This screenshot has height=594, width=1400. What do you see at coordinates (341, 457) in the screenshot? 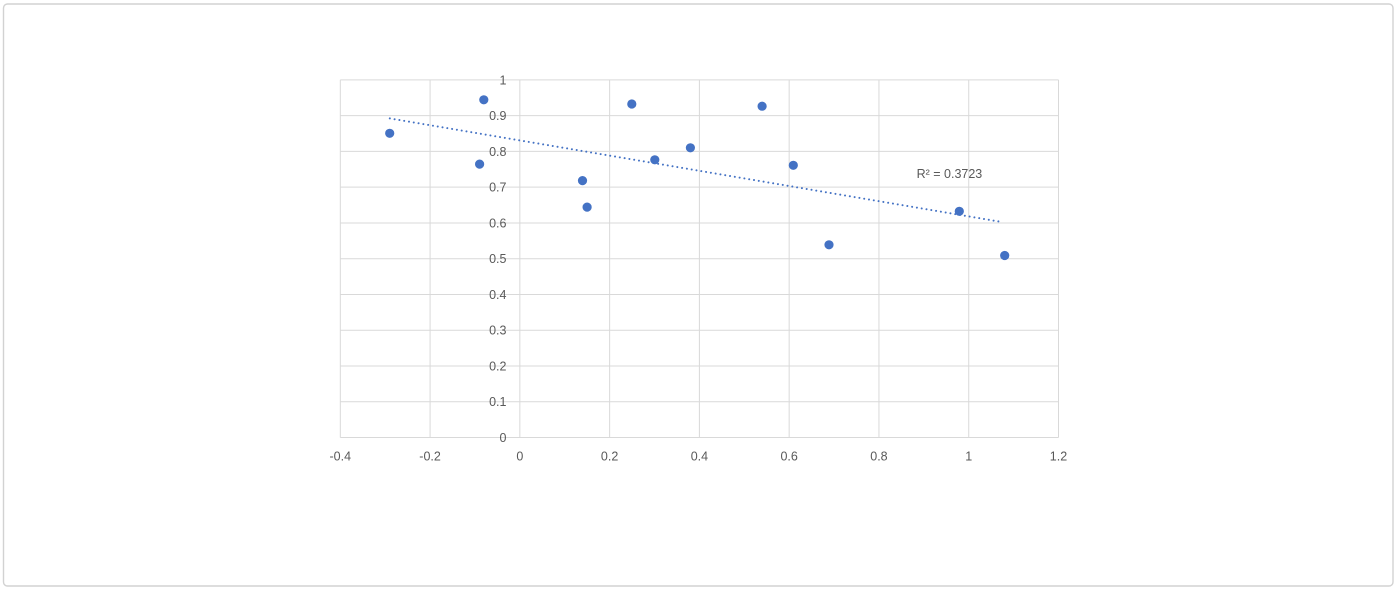
I see `svg-text: -0.4` at bounding box center [341, 457].